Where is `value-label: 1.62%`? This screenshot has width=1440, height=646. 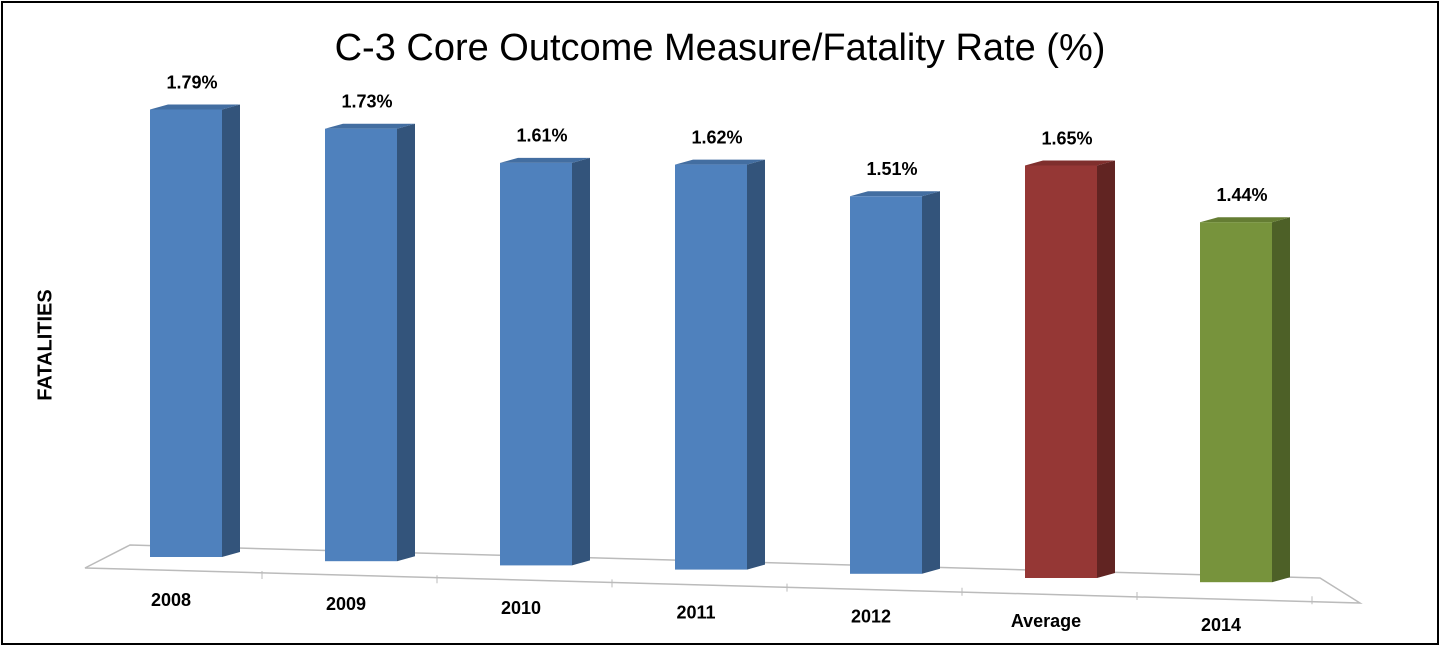
value-label: 1.62% is located at coordinates (716, 137).